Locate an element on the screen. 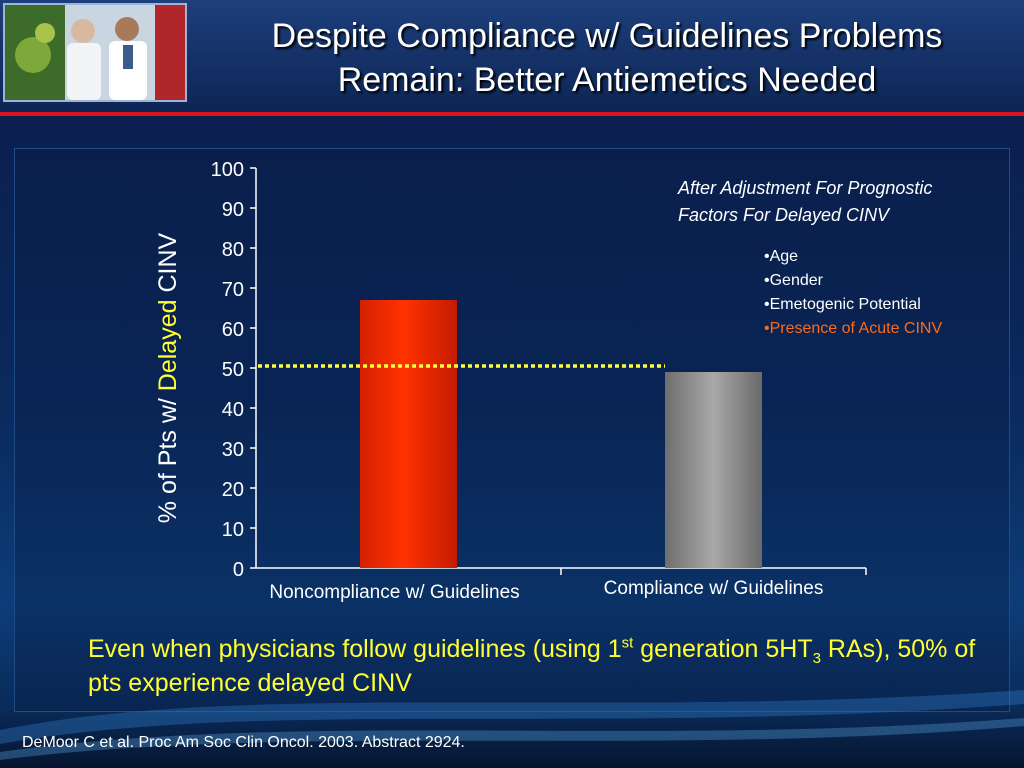 This screenshot has width=1024, height=768. y-tick-label: 60 is located at coordinates (233, 330).